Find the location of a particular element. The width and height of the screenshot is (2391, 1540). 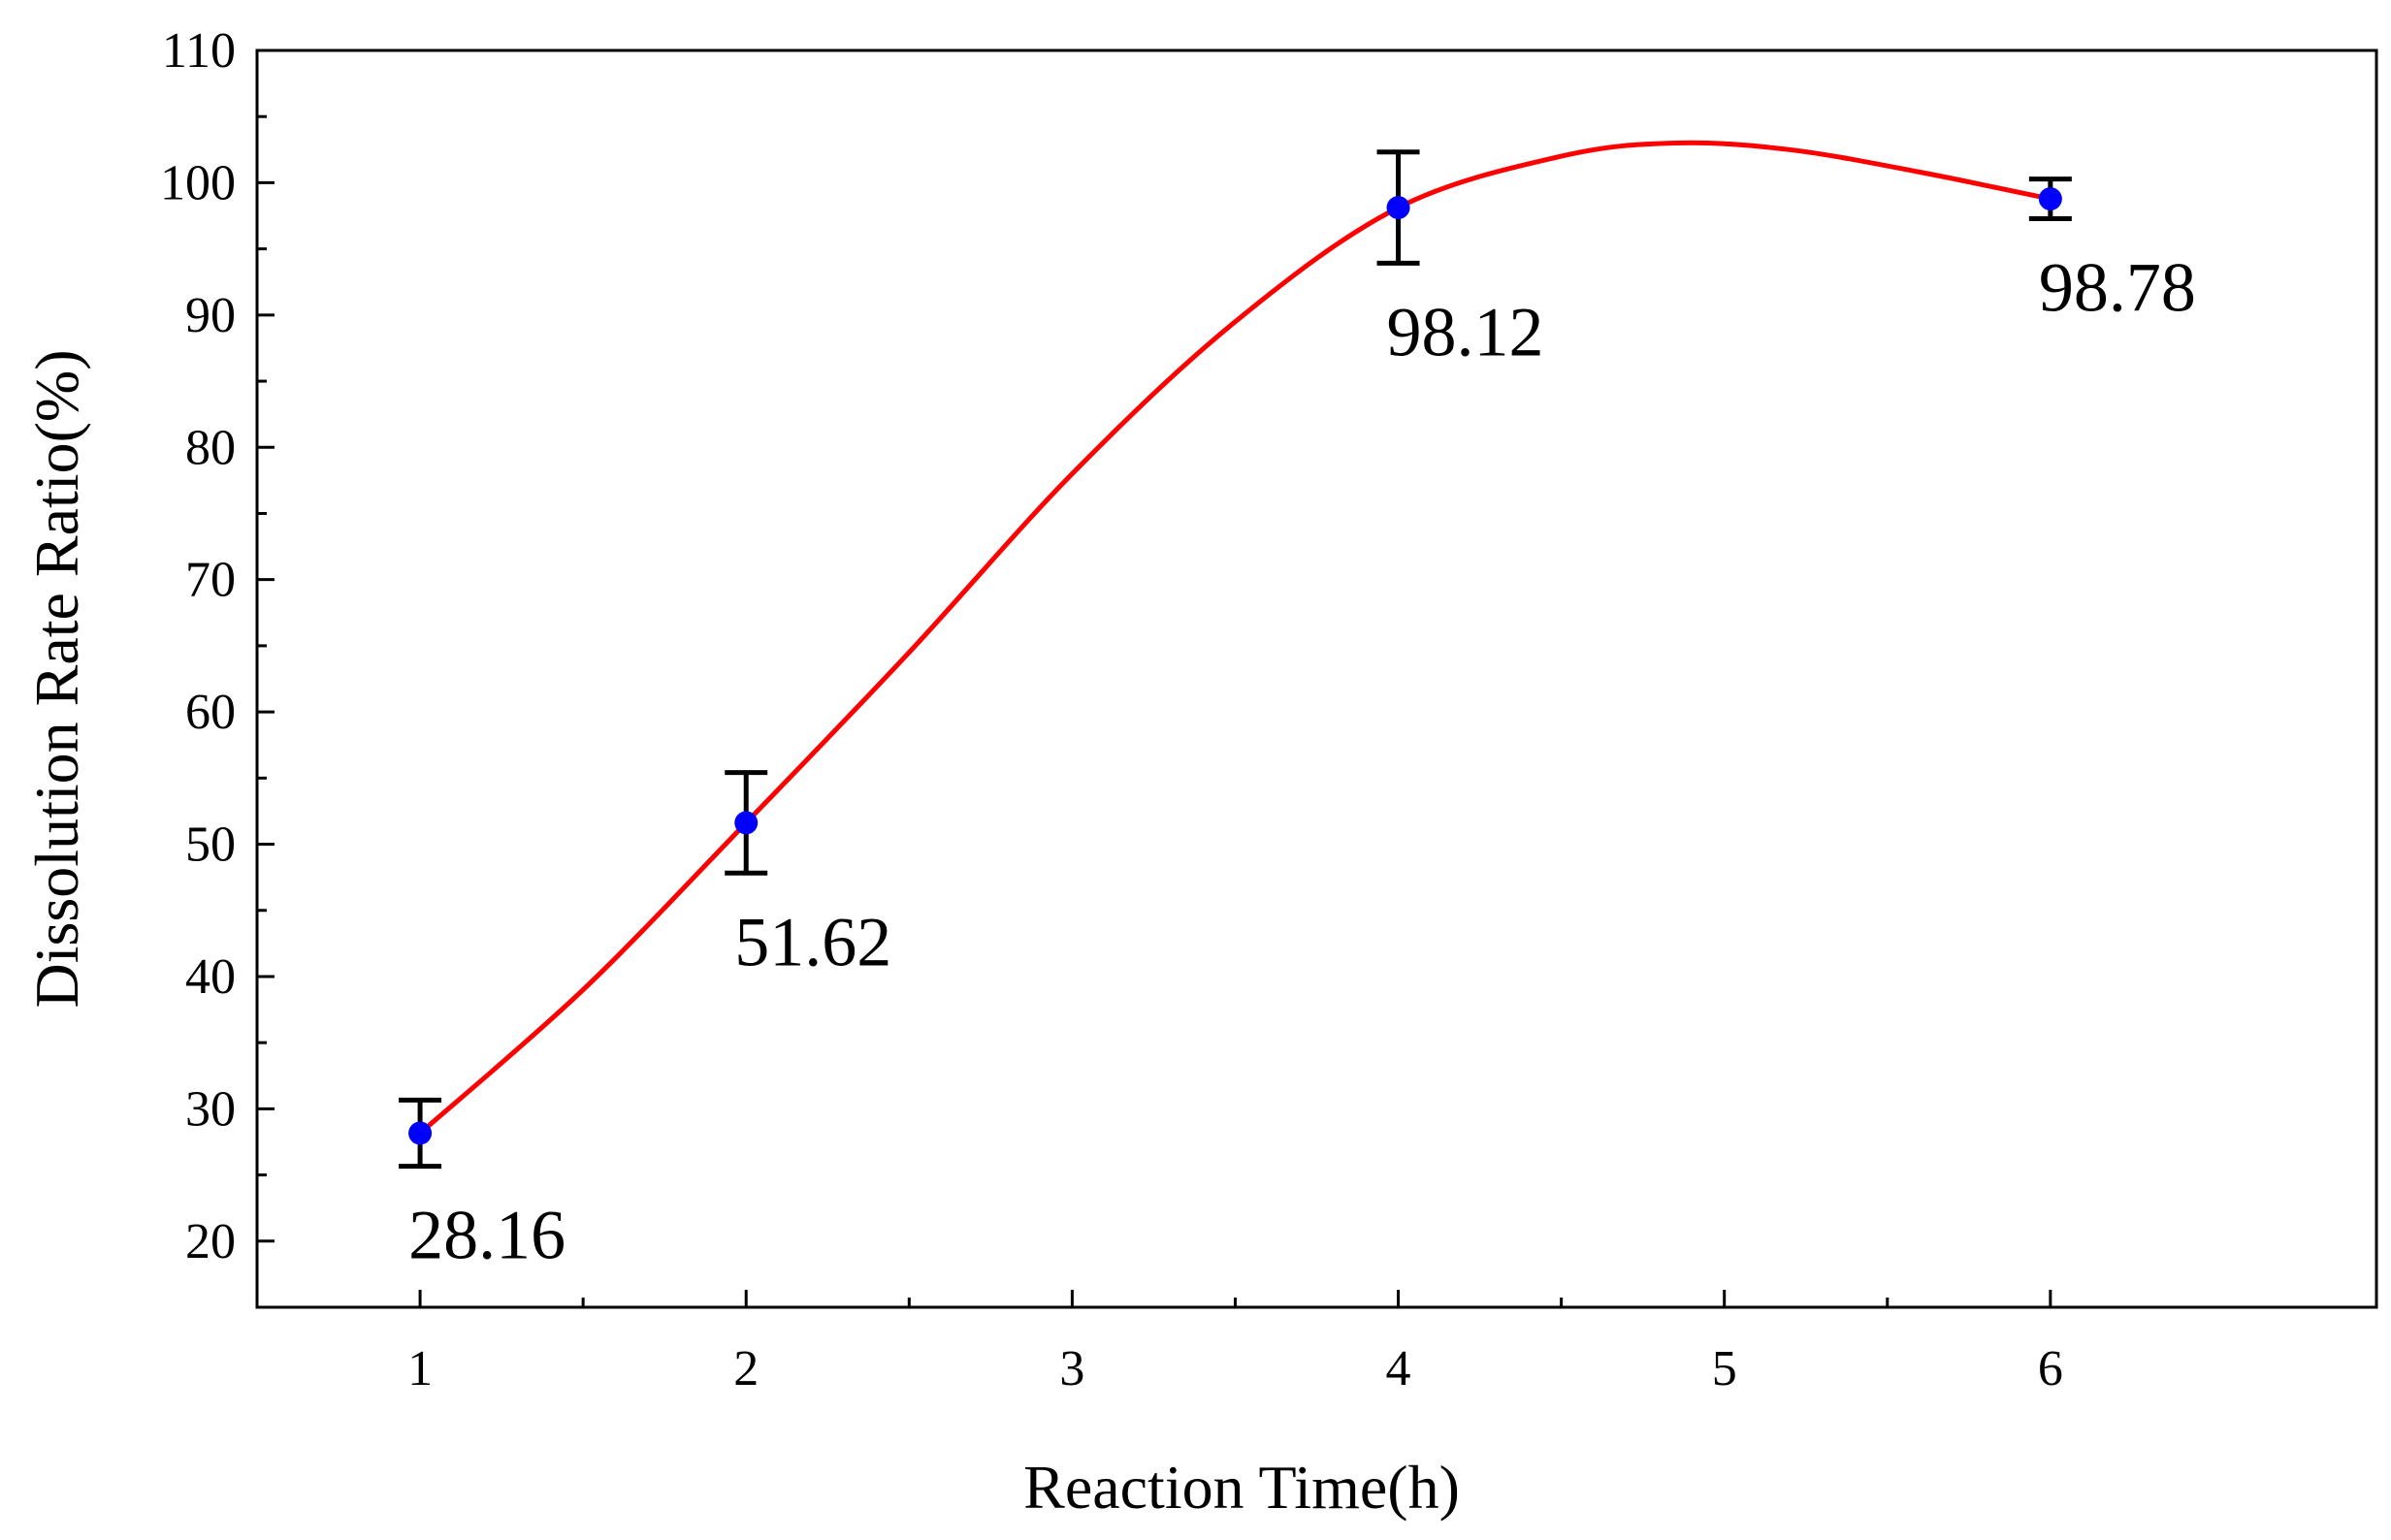

data-label-4: 98.78 is located at coordinates (2117, 288).